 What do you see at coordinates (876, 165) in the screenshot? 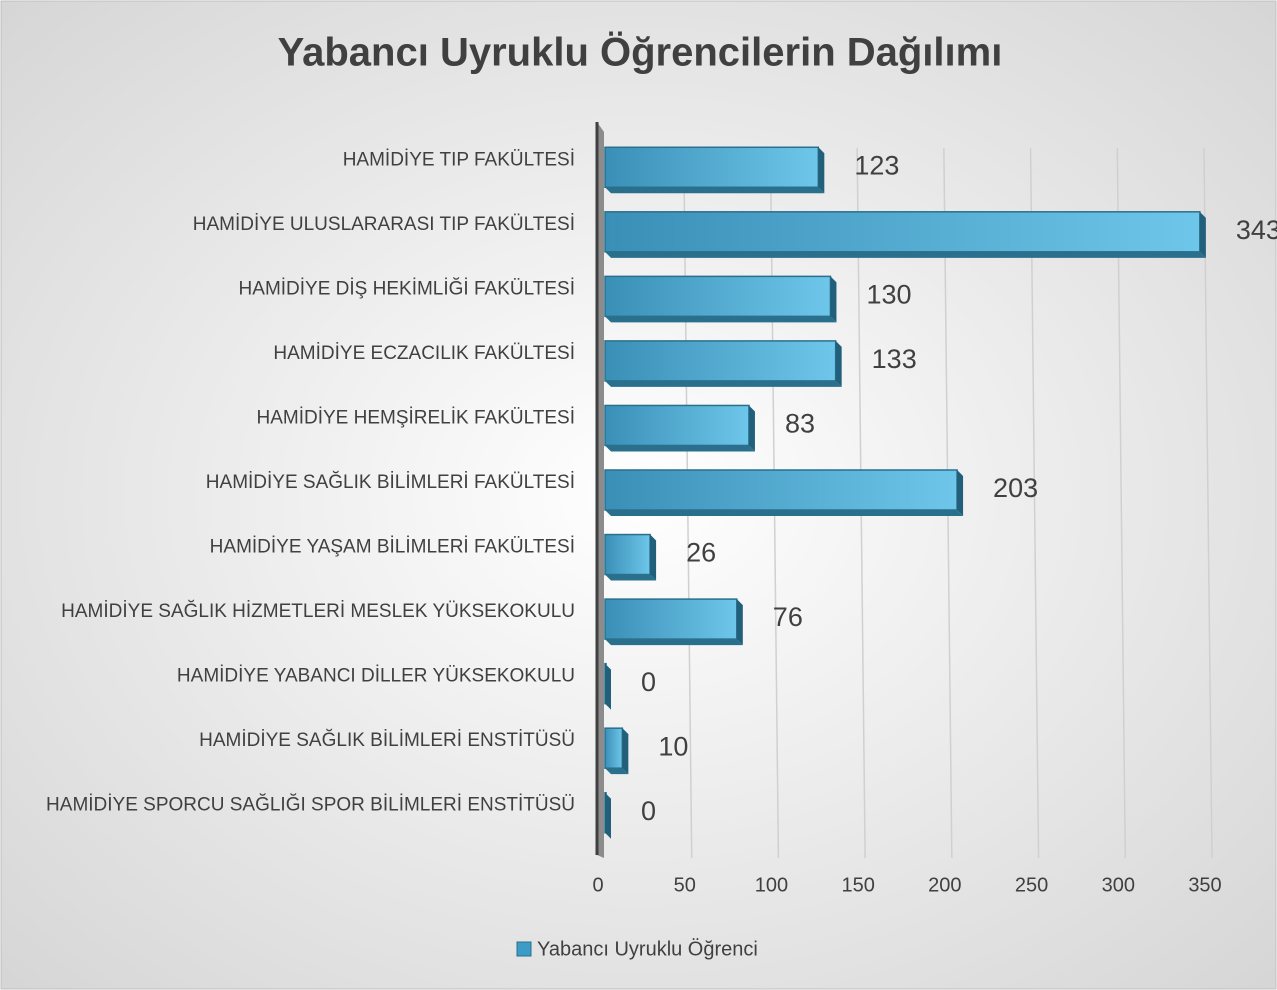
I see `data-label: 123` at bounding box center [876, 165].